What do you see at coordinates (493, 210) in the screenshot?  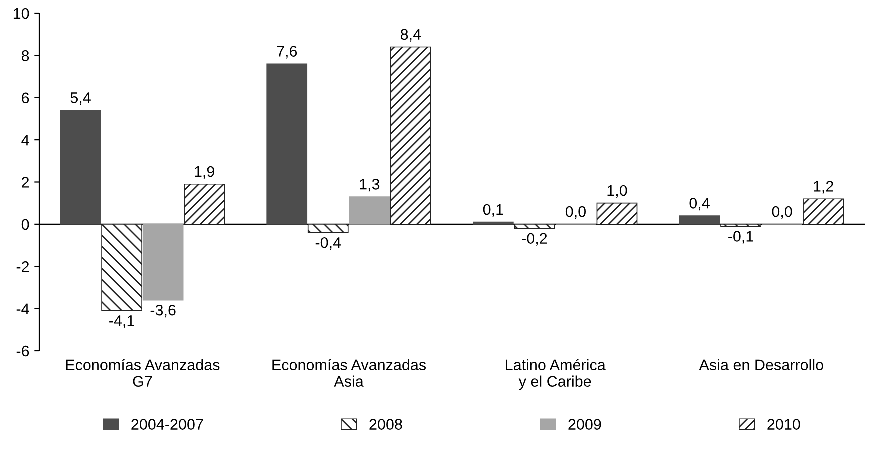 I see `data-label: 0,1` at bounding box center [493, 210].